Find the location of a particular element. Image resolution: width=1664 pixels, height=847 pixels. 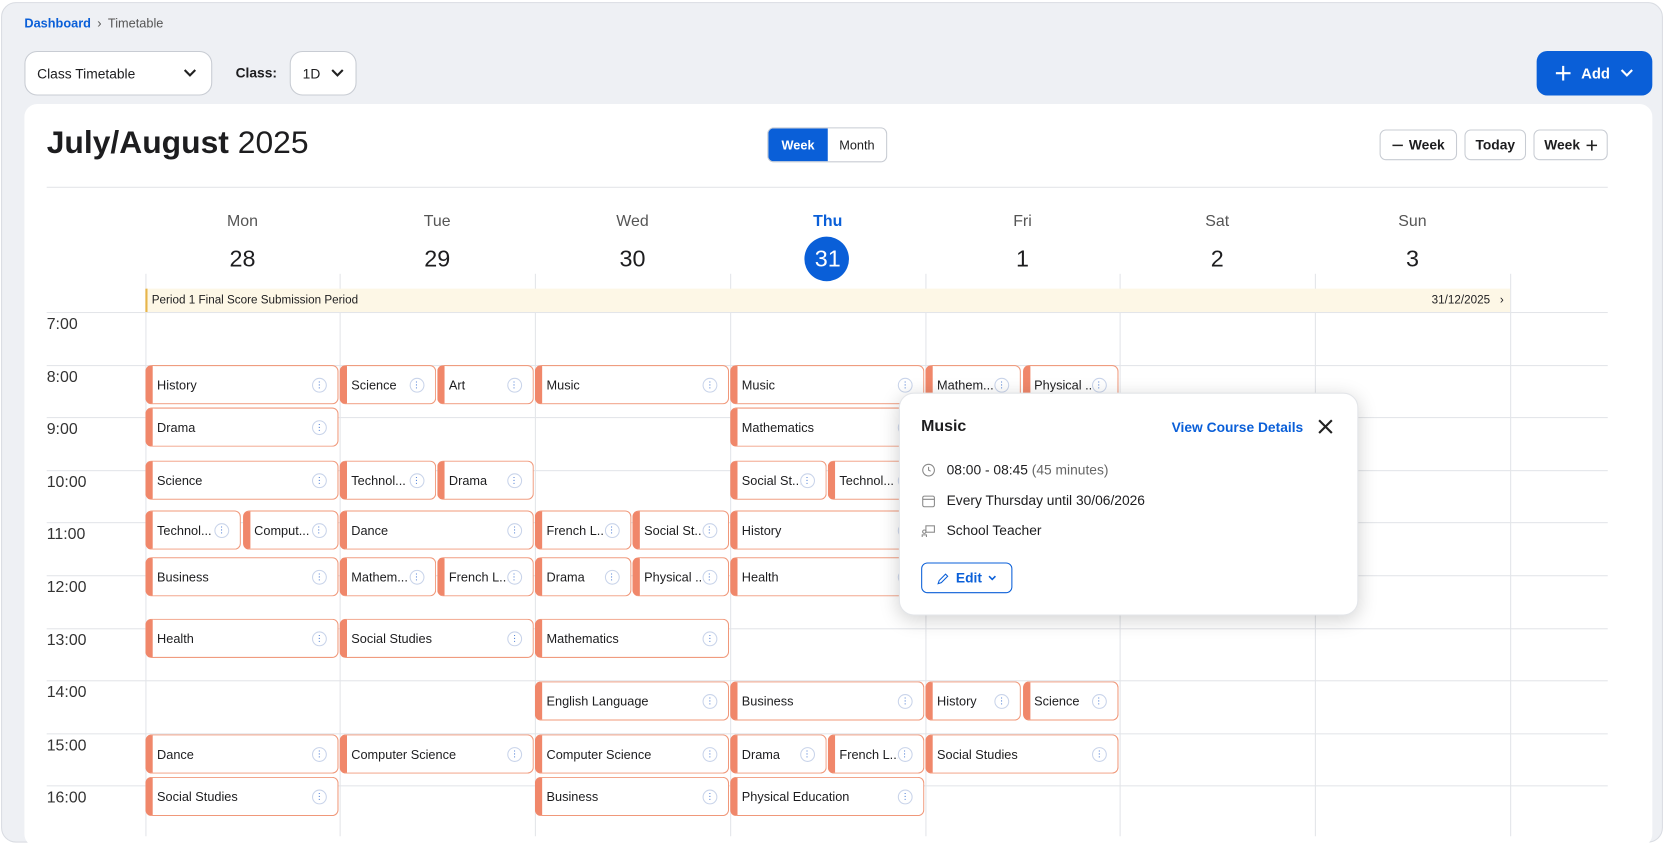

divider is located at coordinates (827, 187).